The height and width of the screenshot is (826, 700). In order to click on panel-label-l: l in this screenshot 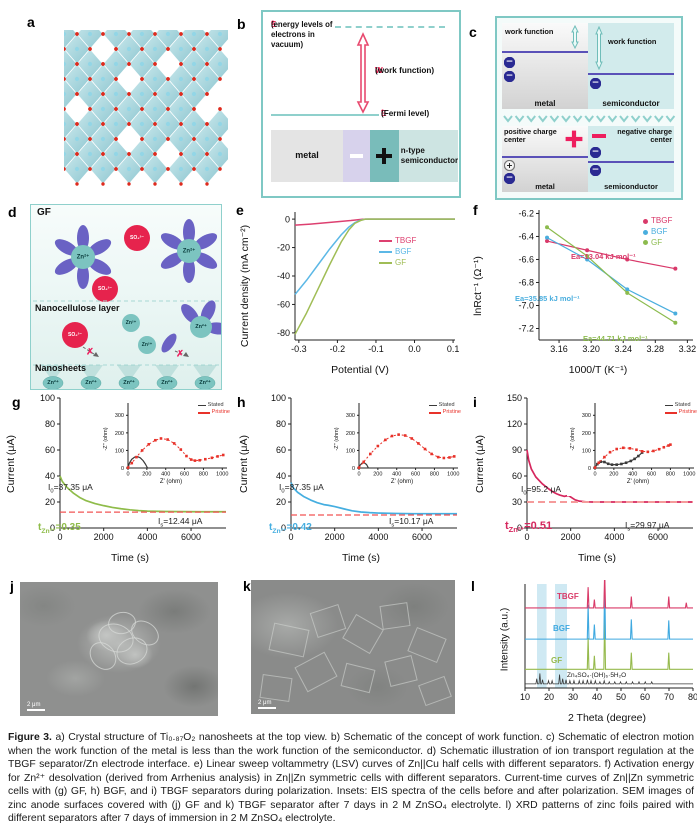, I will do `click(473, 586)`.